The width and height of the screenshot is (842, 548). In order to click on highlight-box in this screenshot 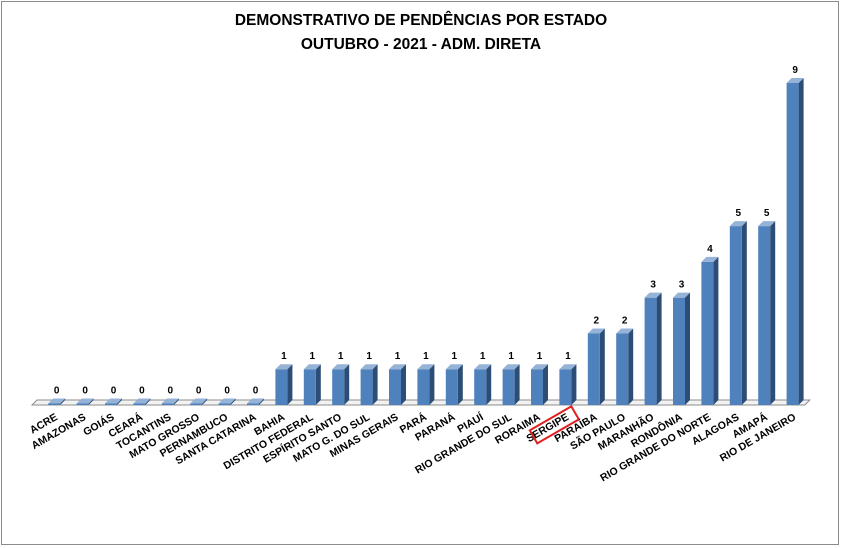, I will do `click(554, 424)`.